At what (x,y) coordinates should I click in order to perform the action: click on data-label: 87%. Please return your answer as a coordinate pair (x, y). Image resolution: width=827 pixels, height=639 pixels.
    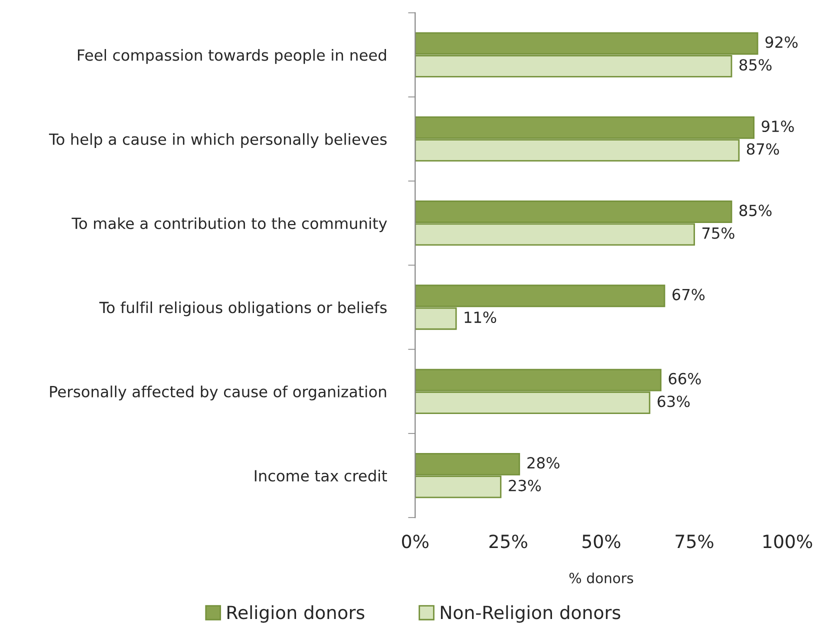
    Looking at the image, I should click on (762, 149).